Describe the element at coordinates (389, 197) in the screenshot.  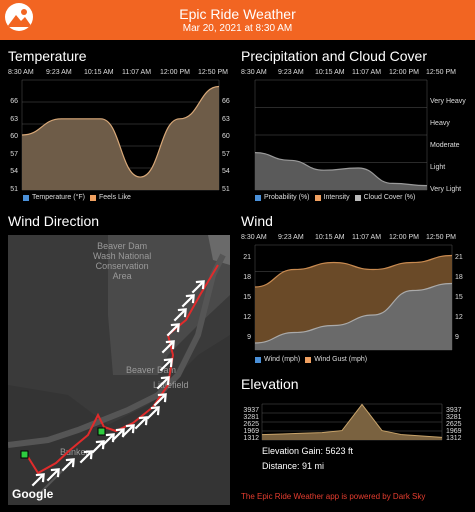
I see `legend-label-cloud-cover: Cloud Cover (%)` at that location.